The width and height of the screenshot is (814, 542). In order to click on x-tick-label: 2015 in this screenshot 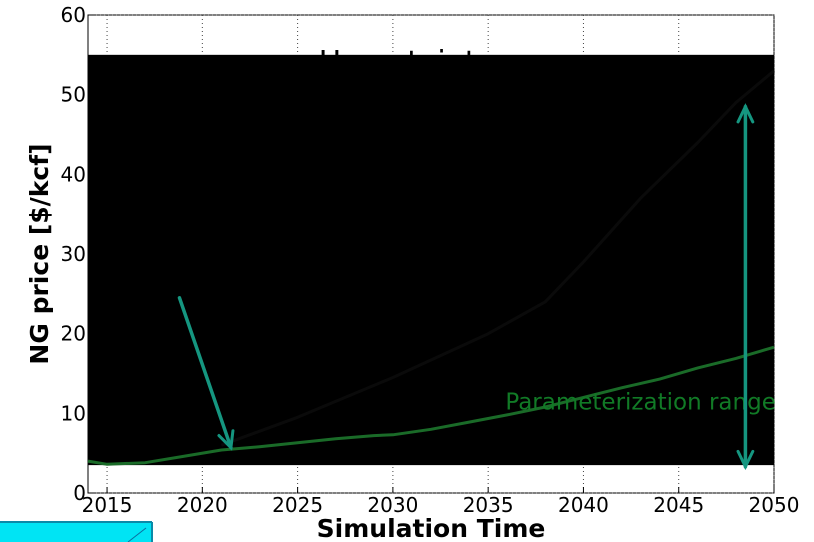, I will do `click(107, 505)`.